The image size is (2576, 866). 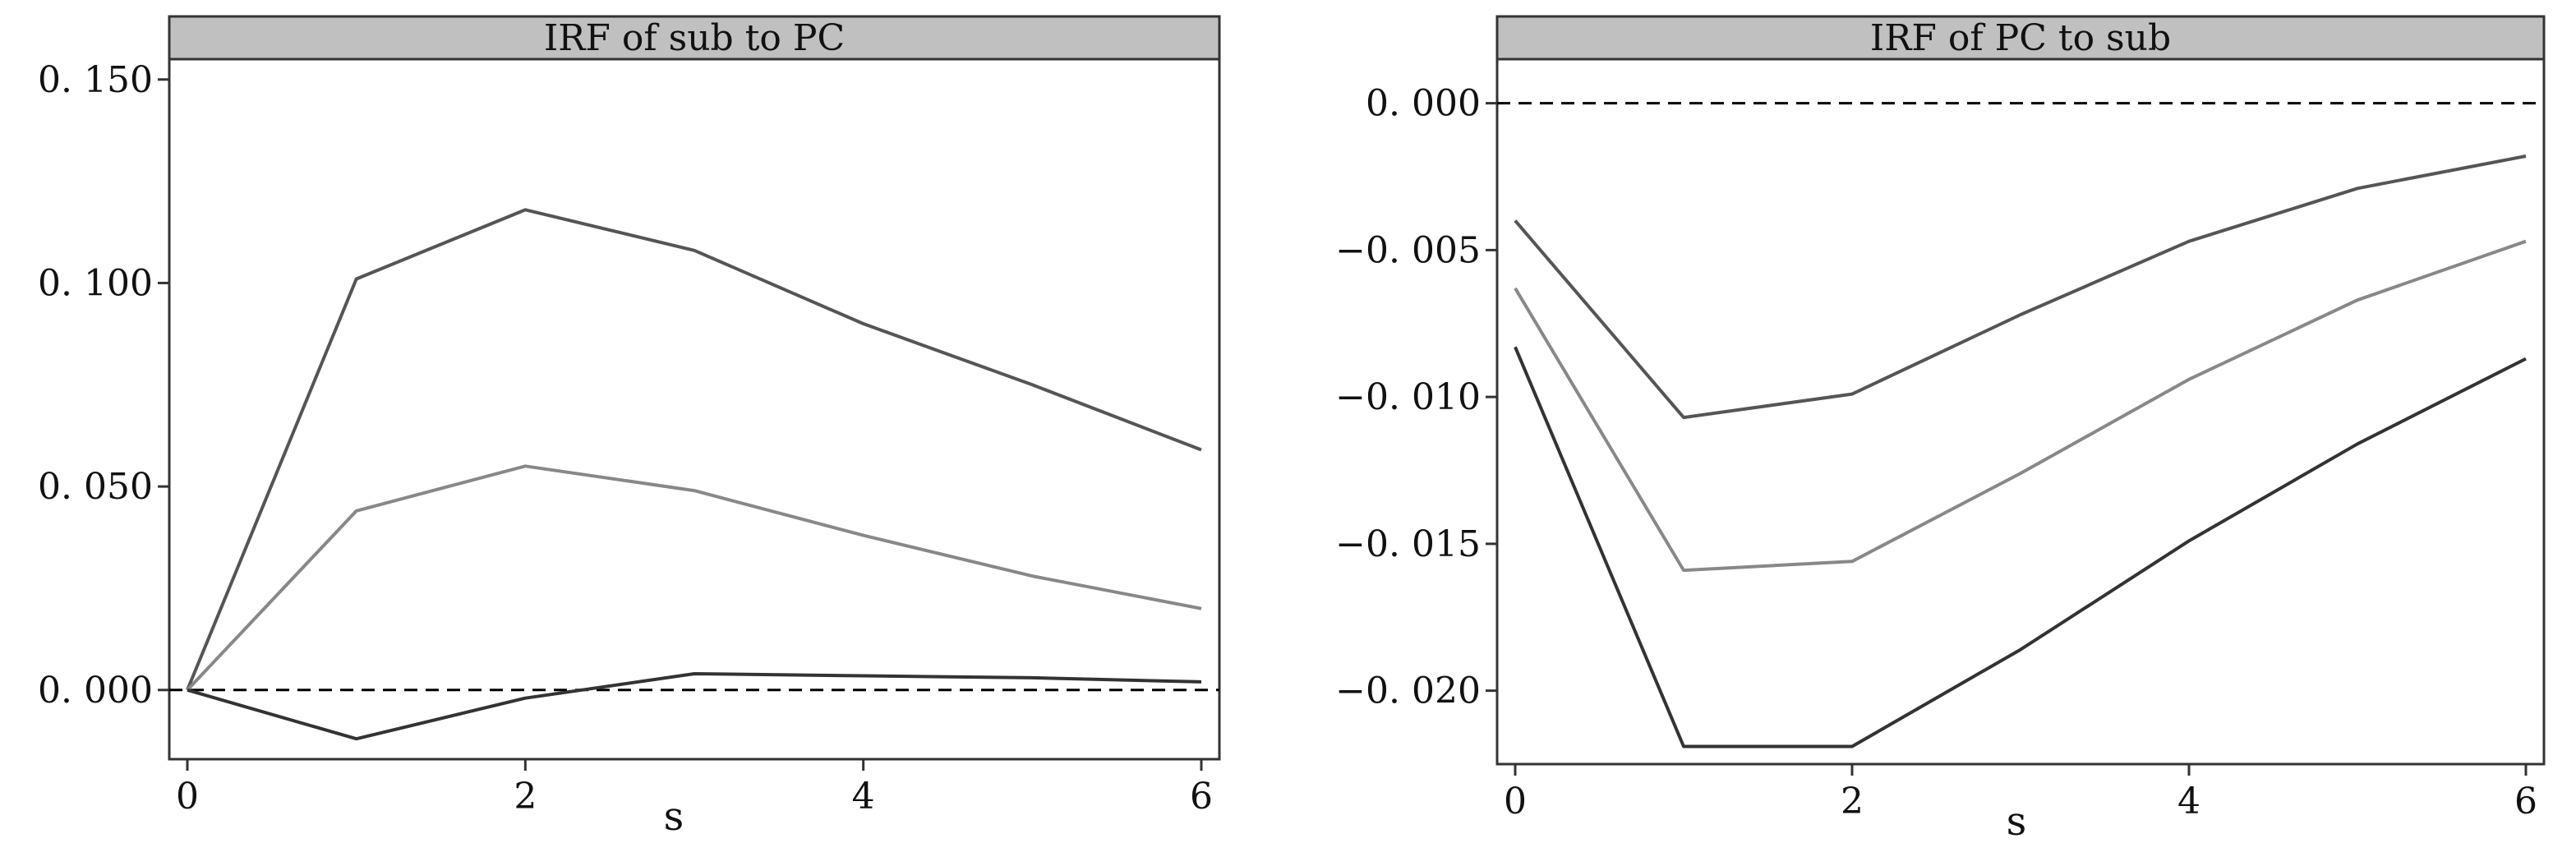 I want to click on y-tick-label: −0. 005, so click(x=1408, y=250).